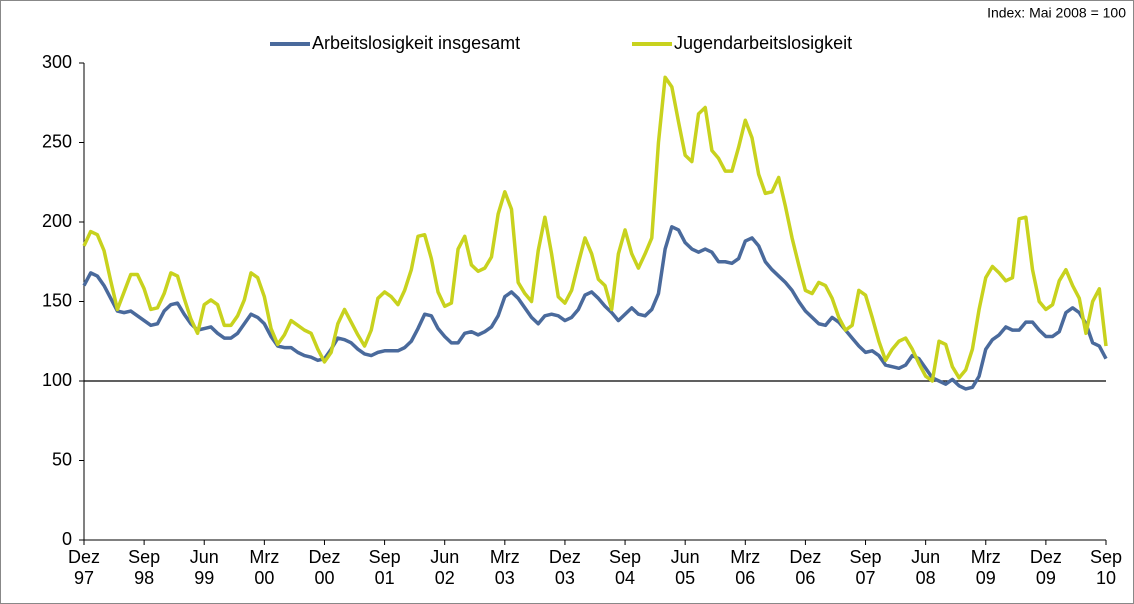  What do you see at coordinates (264, 567) in the screenshot?
I see `x-tick-label: Mrz 00` at bounding box center [264, 567].